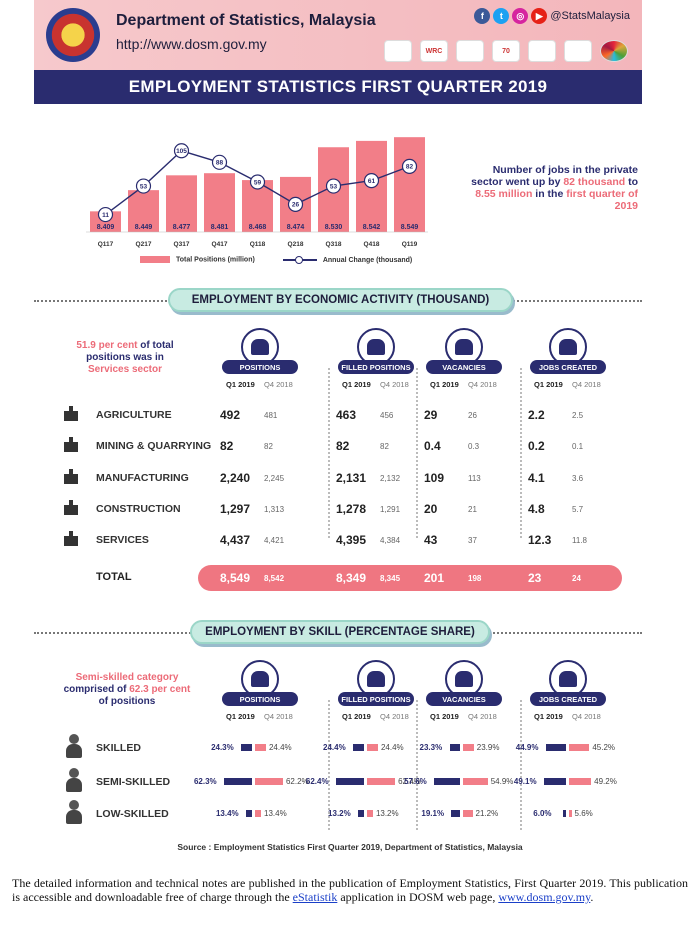 The image size is (700, 949). Describe the element at coordinates (520, 16) in the screenshot. I see `instagram-icon: ◎` at that location.